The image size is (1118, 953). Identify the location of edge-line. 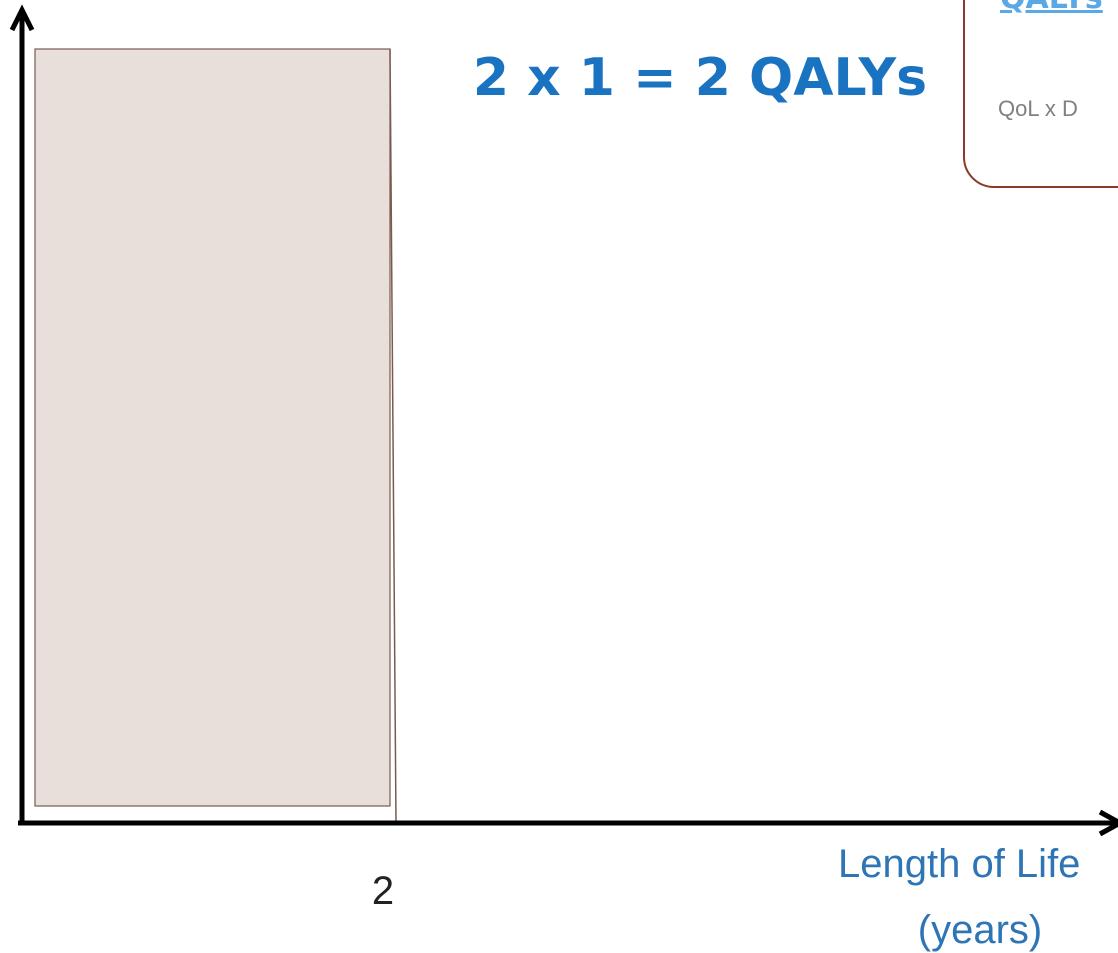
(393, 436).